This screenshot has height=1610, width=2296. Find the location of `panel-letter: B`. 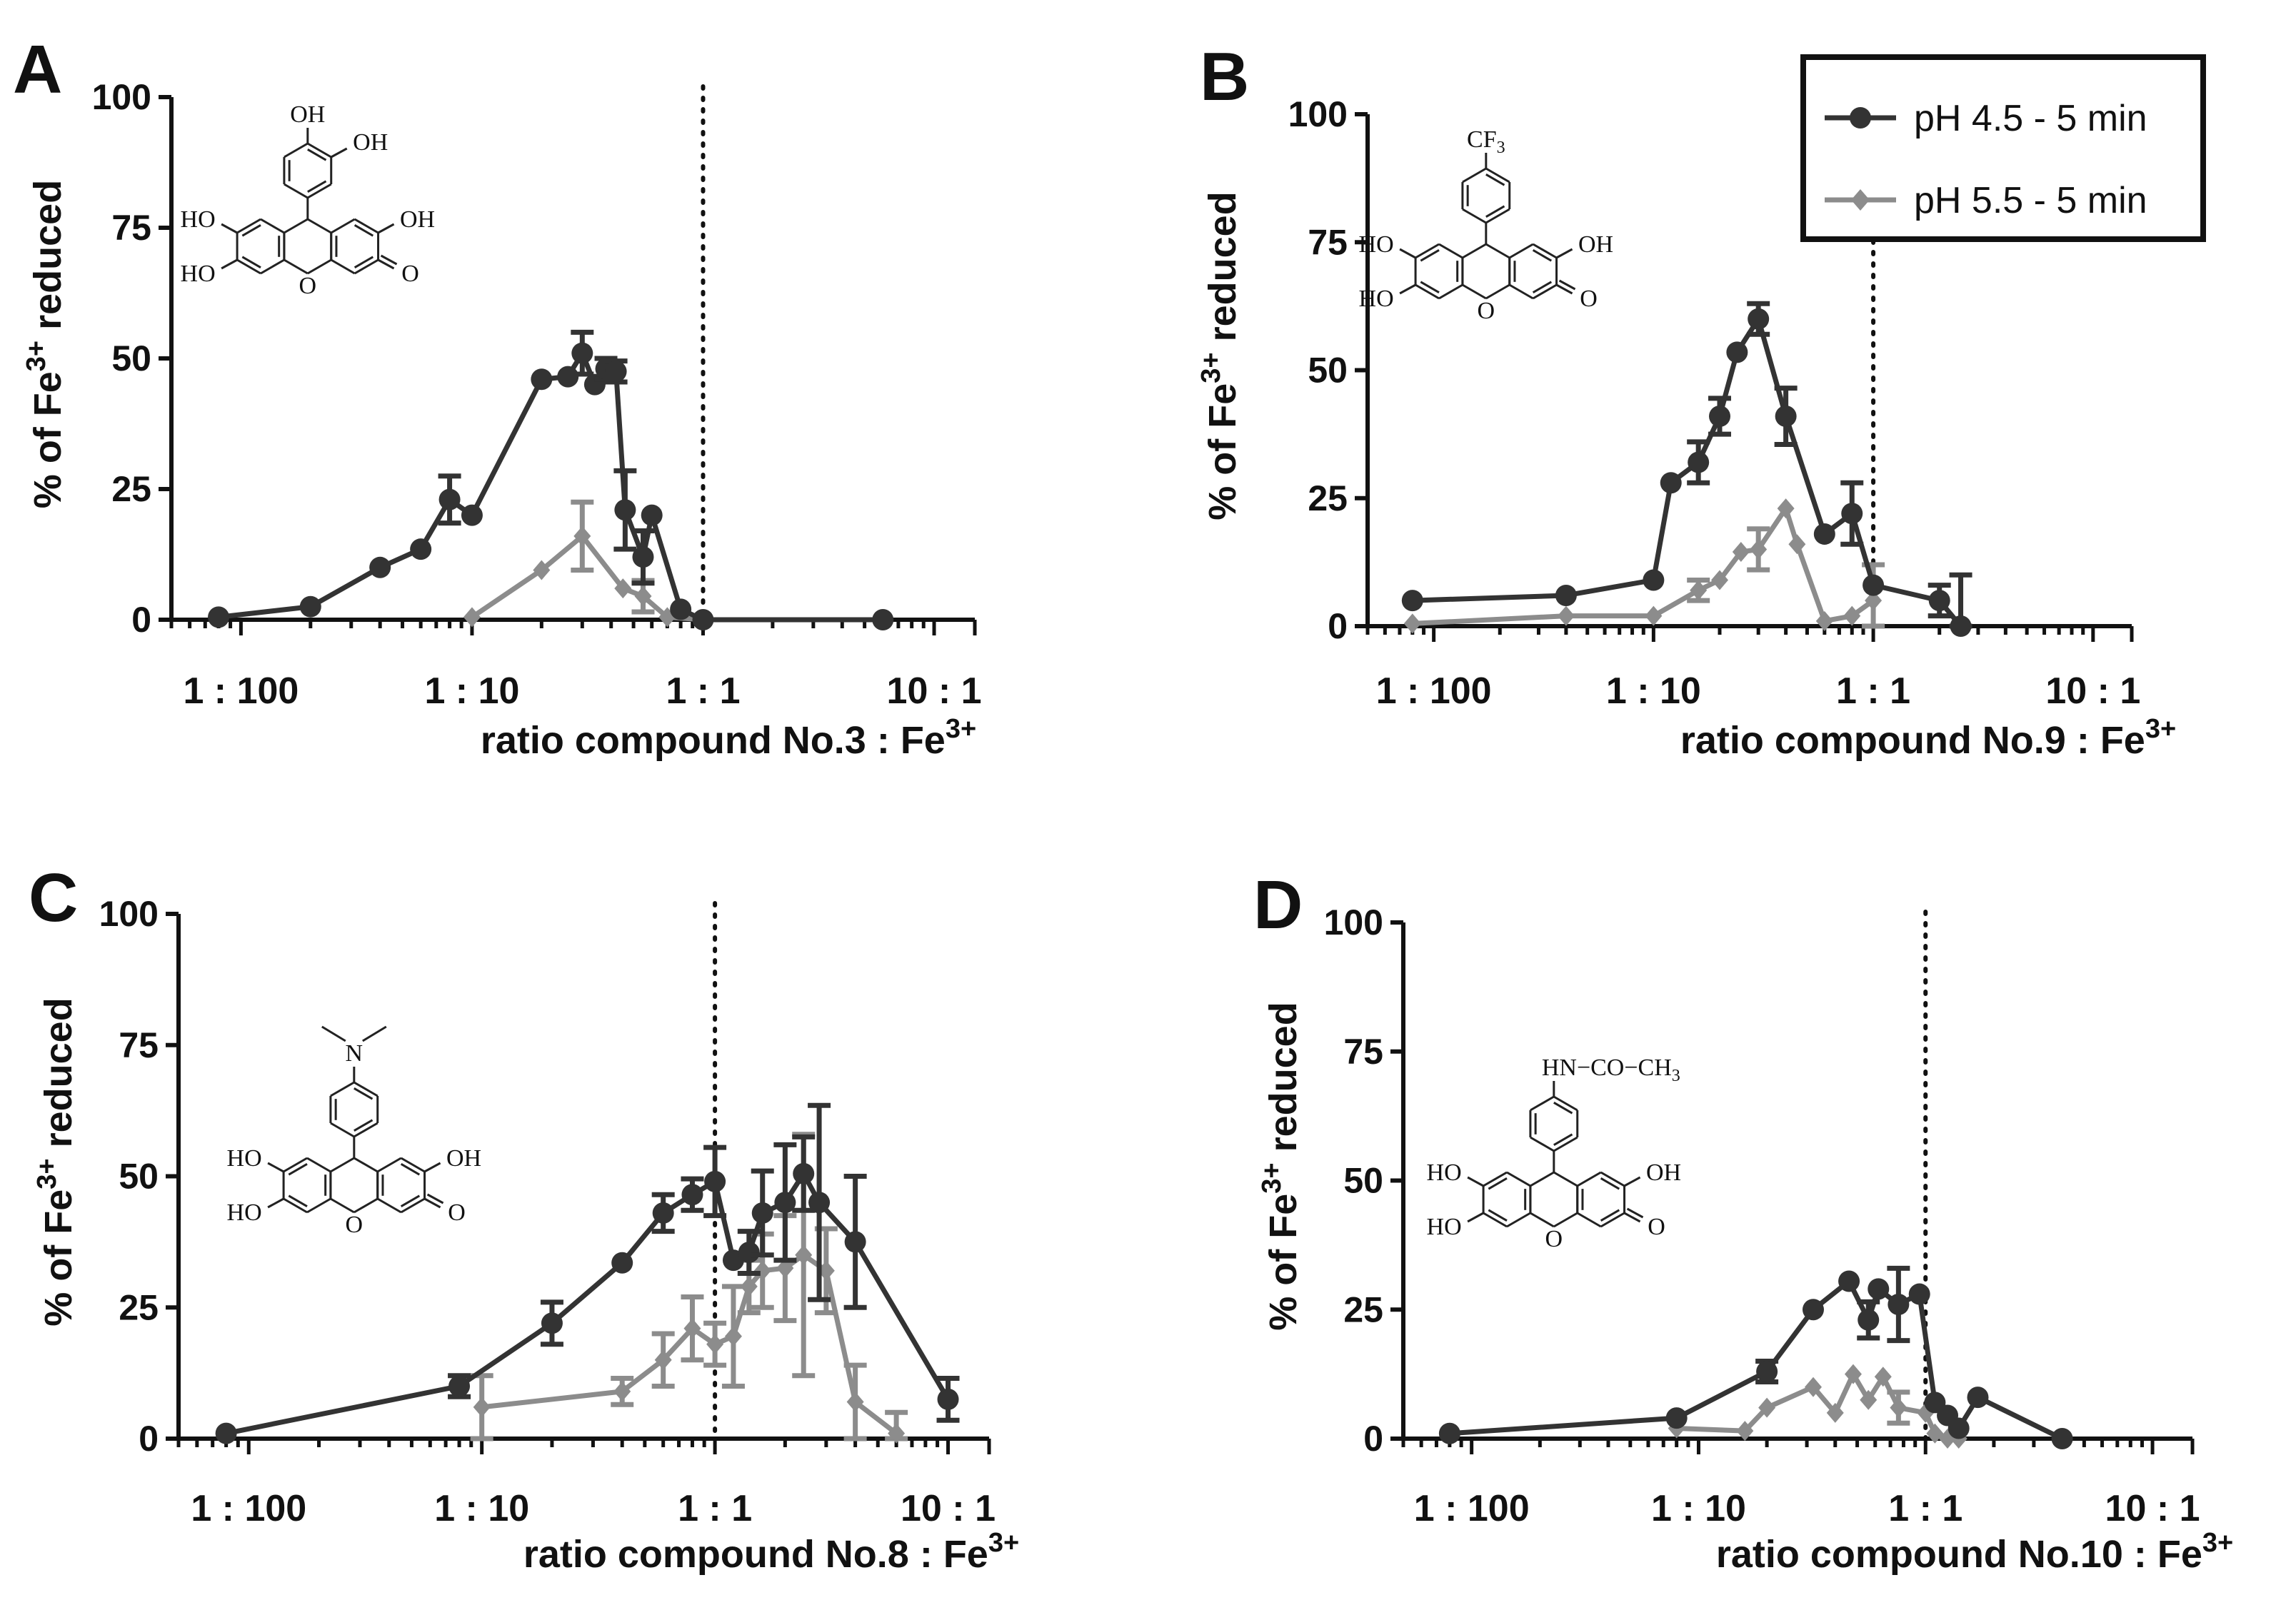

panel-letter: B is located at coordinates (1224, 77).